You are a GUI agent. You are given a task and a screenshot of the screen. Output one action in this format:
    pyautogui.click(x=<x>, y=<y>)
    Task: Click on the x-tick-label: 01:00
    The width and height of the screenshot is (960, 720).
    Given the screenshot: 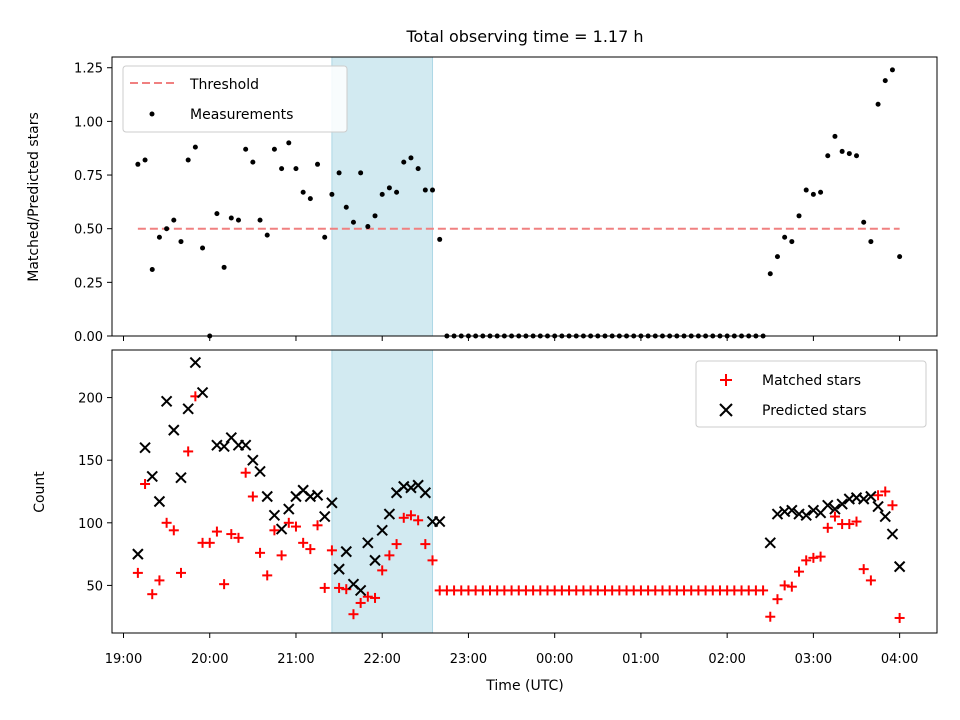 What is the action you would take?
    pyautogui.click(x=640, y=659)
    